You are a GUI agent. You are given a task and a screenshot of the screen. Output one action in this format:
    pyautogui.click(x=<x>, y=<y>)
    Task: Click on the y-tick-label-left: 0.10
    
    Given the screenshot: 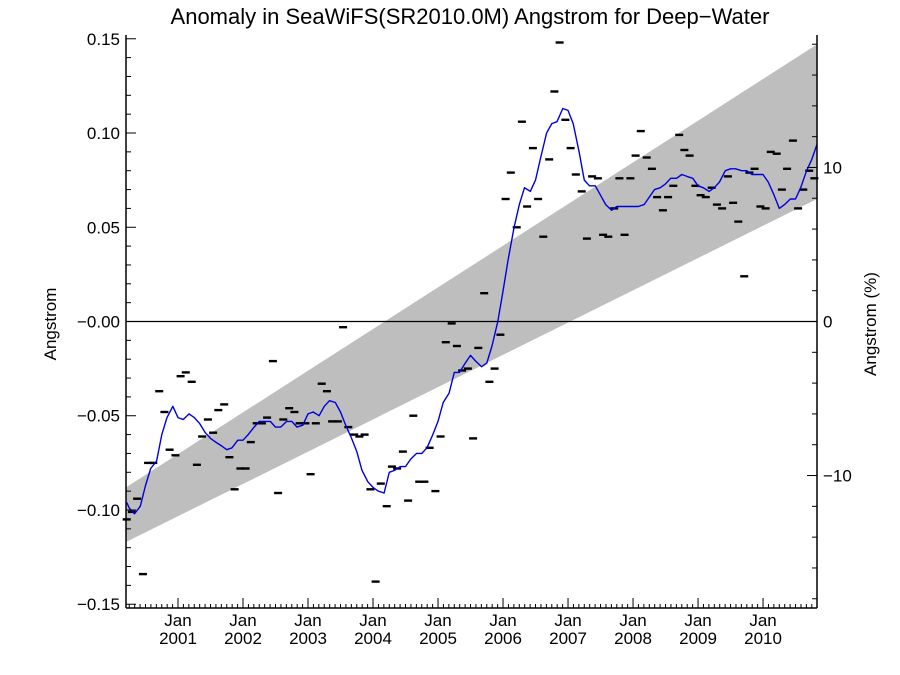 What is the action you would take?
    pyautogui.click(x=103, y=133)
    